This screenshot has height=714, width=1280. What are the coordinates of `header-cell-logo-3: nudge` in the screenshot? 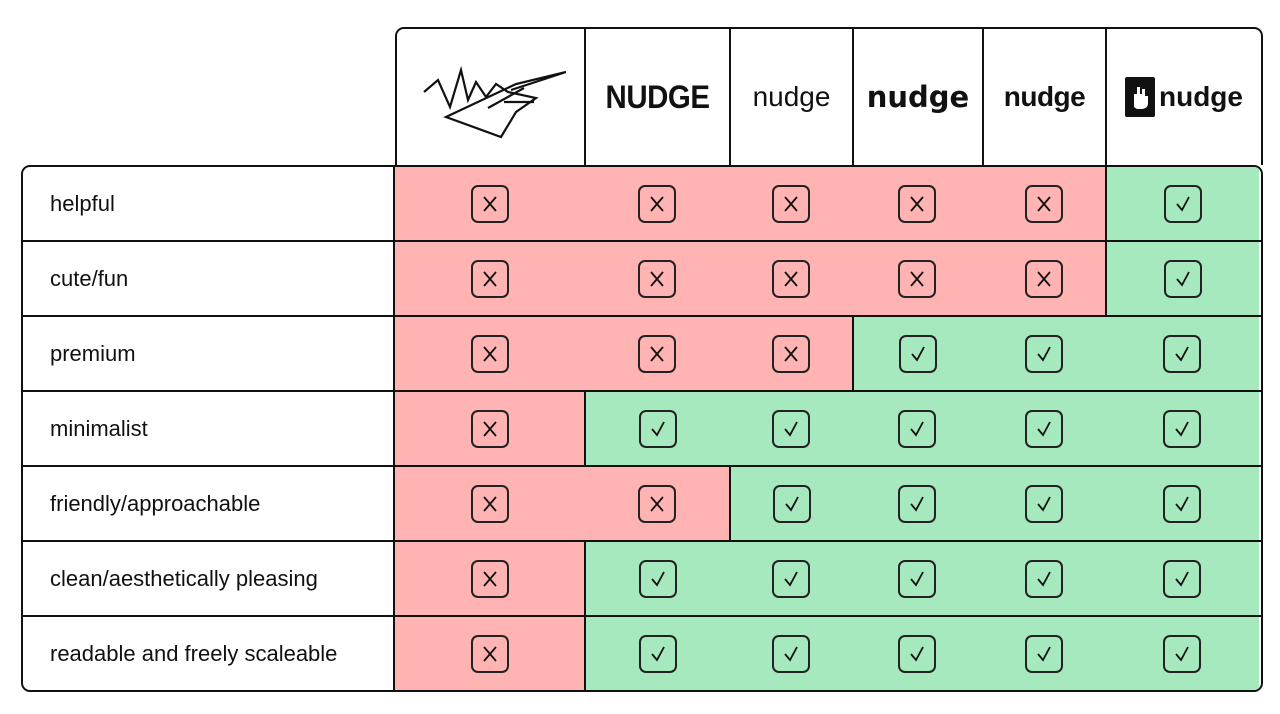 It's located at (792, 97).